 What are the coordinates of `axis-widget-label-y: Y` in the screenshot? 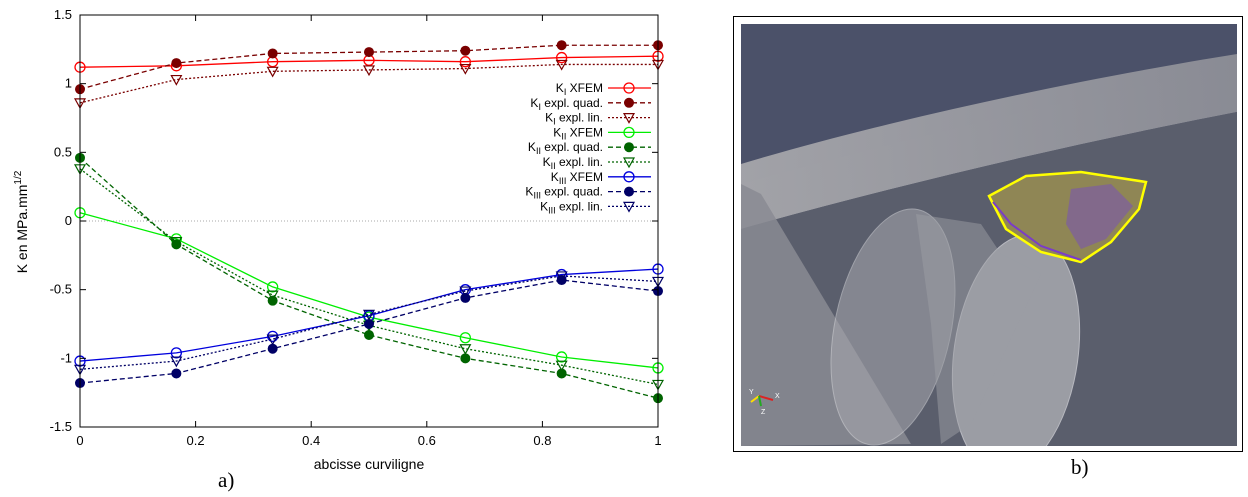 It's located at (751, 392).